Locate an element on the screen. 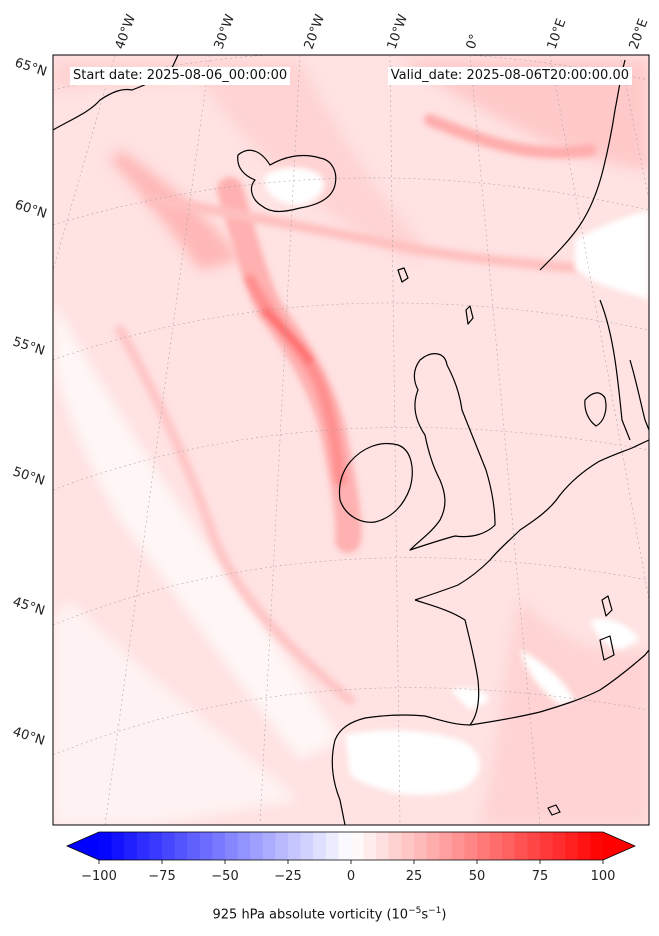 The image size is (659, 936). lon-label-30w: 30°W is located at coordinates (225, 31).